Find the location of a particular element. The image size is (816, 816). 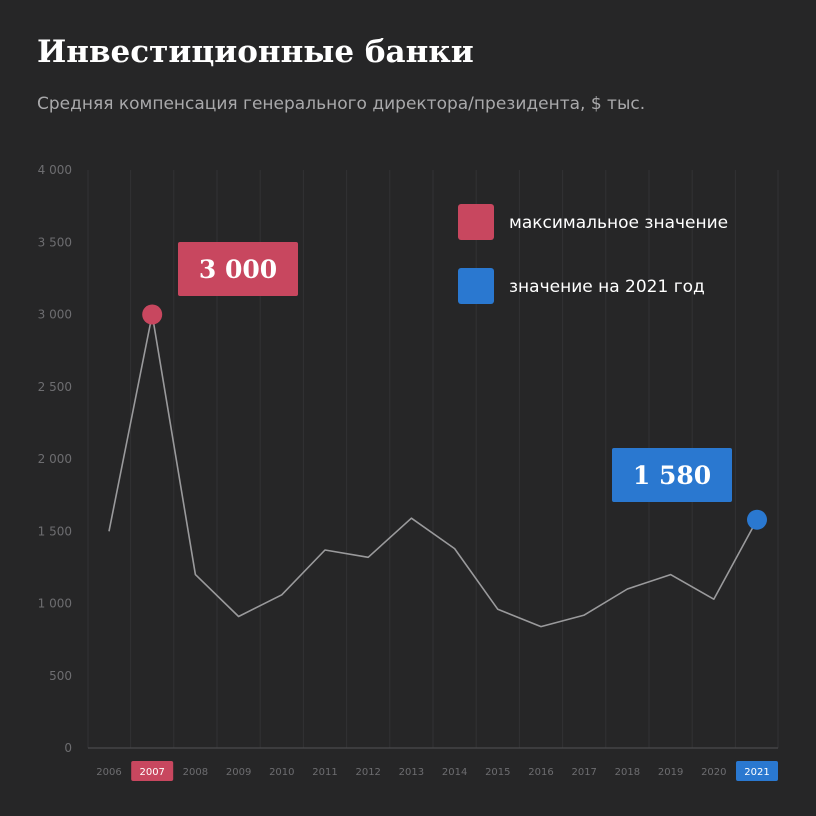

y-tick-label: 2 500 is located at coordinates (55, 387).